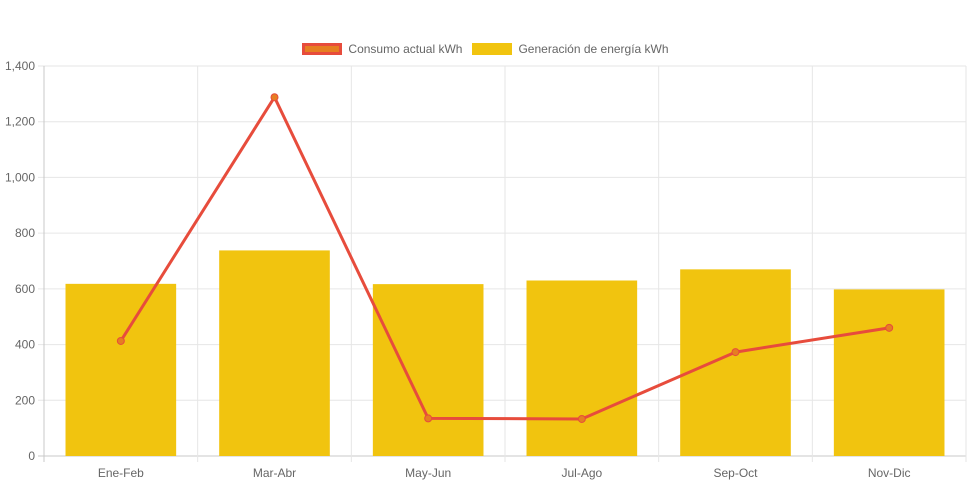 The image size is (971, 485). Describe the element at coordinates (25, 400) in the screenshot. I see `y-tick-label: 200` at that location.